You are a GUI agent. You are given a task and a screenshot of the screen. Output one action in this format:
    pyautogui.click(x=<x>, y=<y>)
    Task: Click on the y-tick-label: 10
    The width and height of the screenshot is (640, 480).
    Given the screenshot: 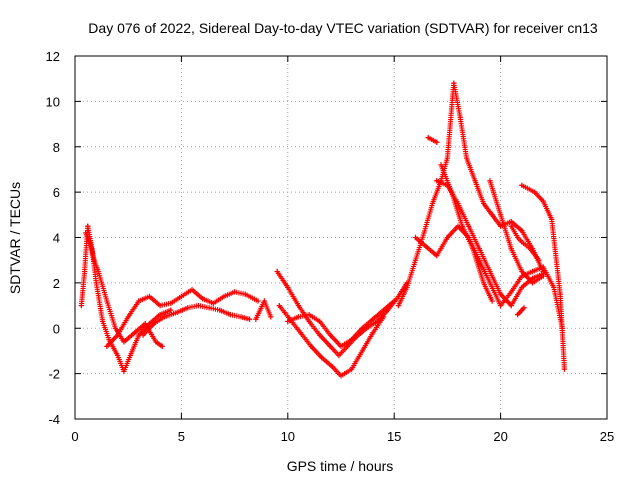 What is the action you would take?
    pyautogui.click(x=53, y=101)
    